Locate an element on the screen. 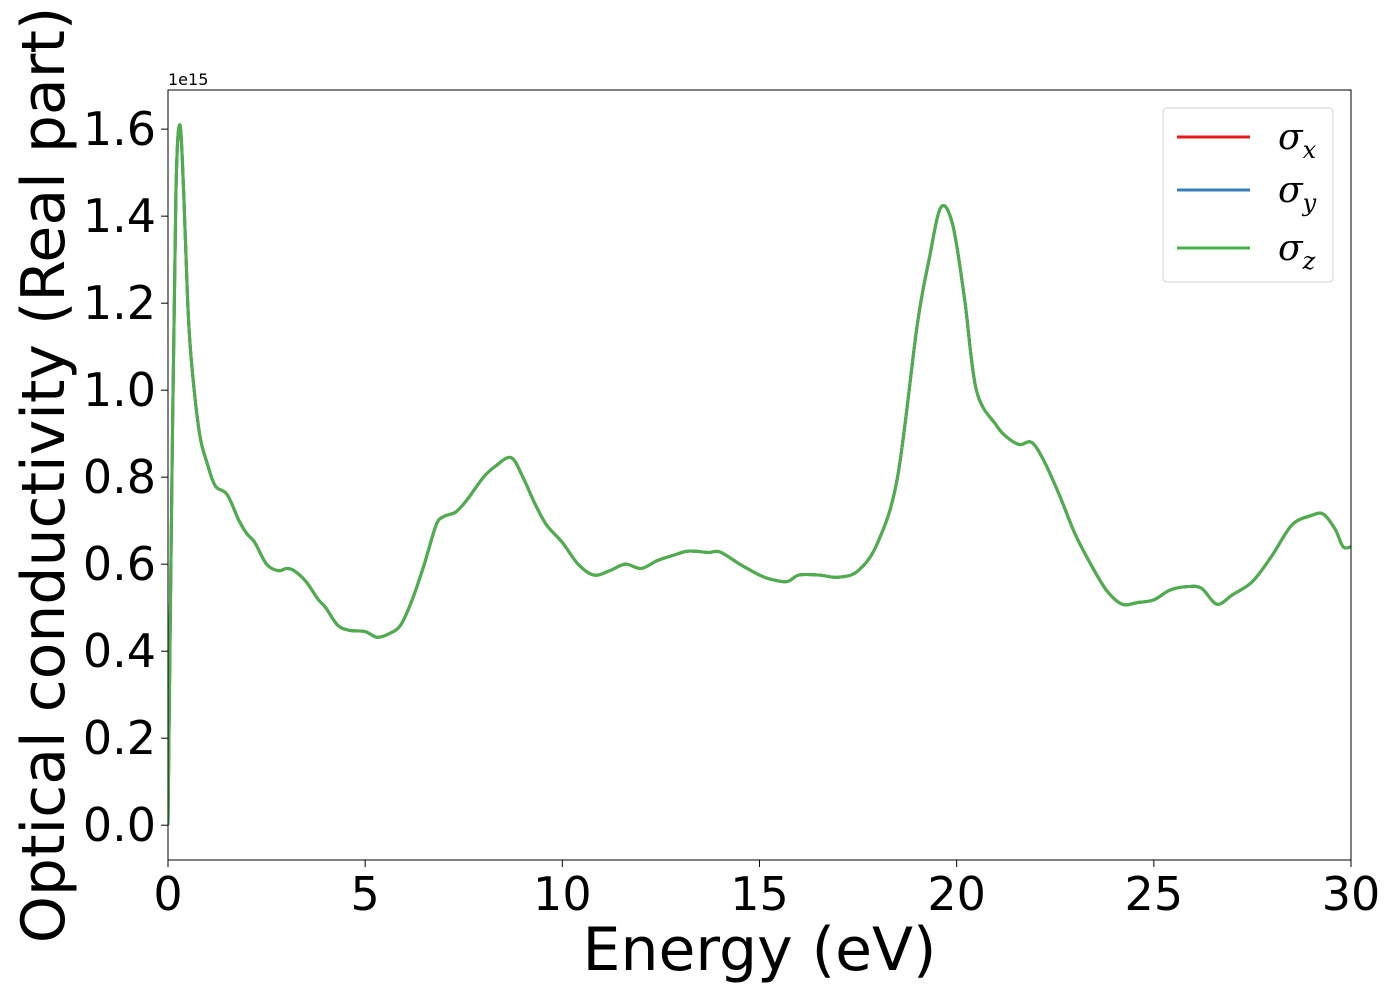  x-tick-label: 0 is located at coordinates (167, 894).